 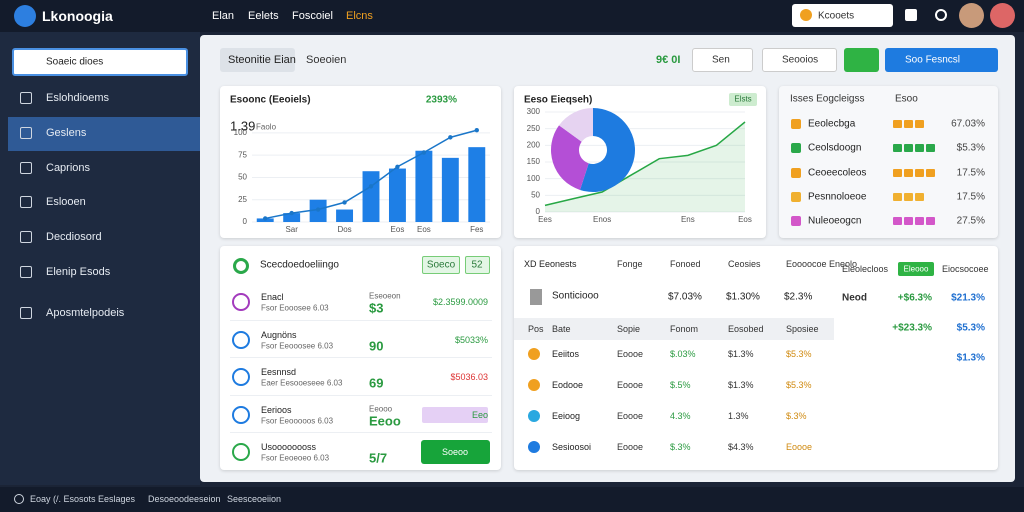 What do you see at coordinates (912, 328) in the screenshot?
I see `cell: +$23.3%` at bounding box center [912, 328].